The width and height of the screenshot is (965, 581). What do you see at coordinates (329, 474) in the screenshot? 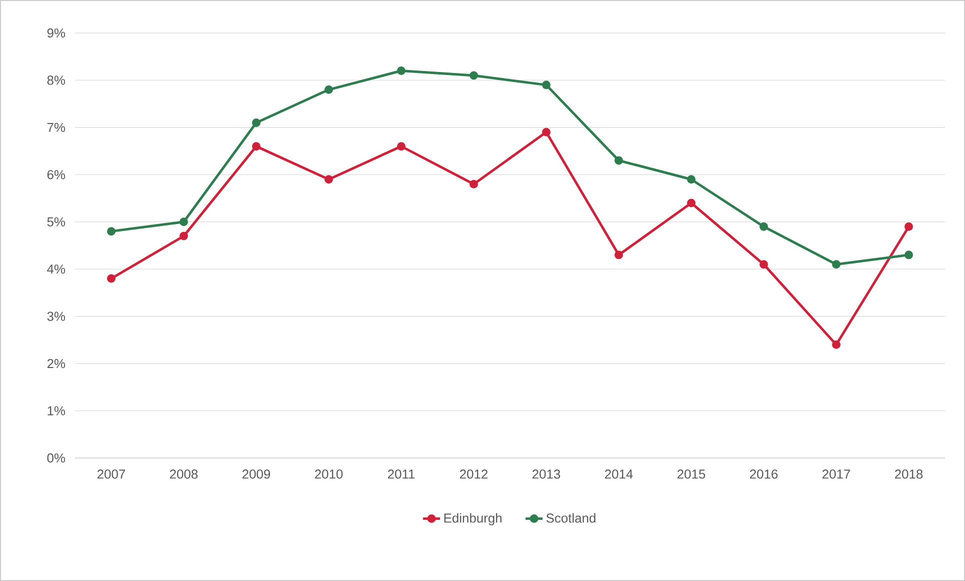
I see `x-tick-label: 2010` at bounding box center [329, 474].